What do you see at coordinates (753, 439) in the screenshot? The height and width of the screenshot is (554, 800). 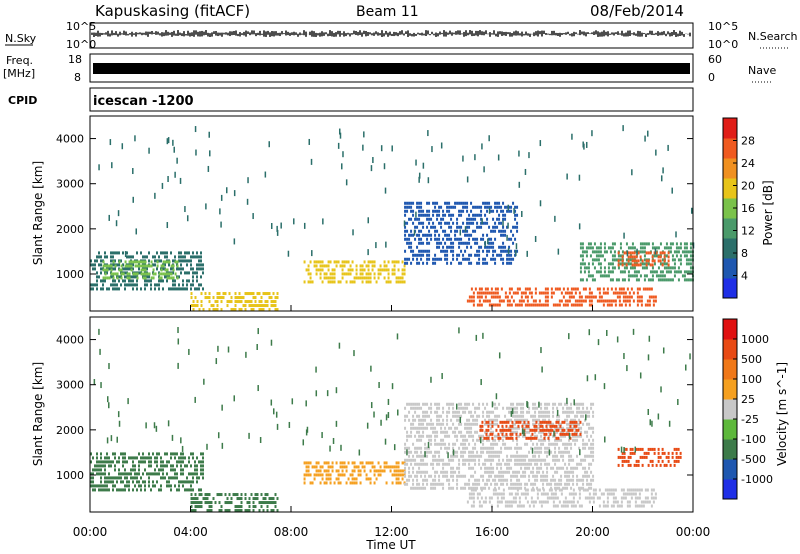 I see `colorbar-tick: -100` at bounding box center [753, 439].